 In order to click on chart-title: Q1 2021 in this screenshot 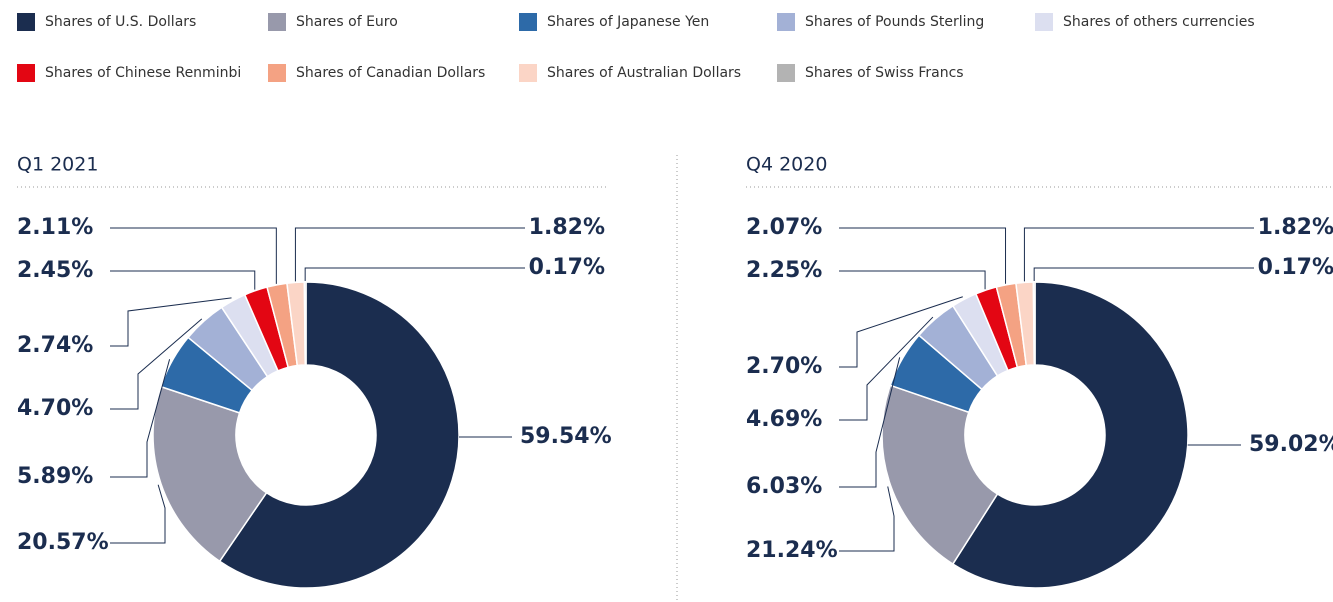, I will do `click(57, 165)`.